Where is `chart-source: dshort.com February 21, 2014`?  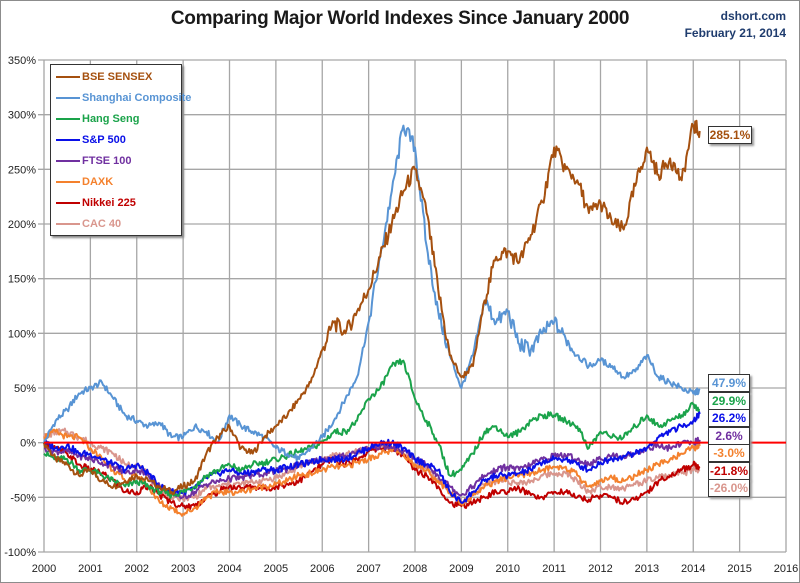
chart-source: dshort.com February 21, 2014 is located at coordinates (735, 25).